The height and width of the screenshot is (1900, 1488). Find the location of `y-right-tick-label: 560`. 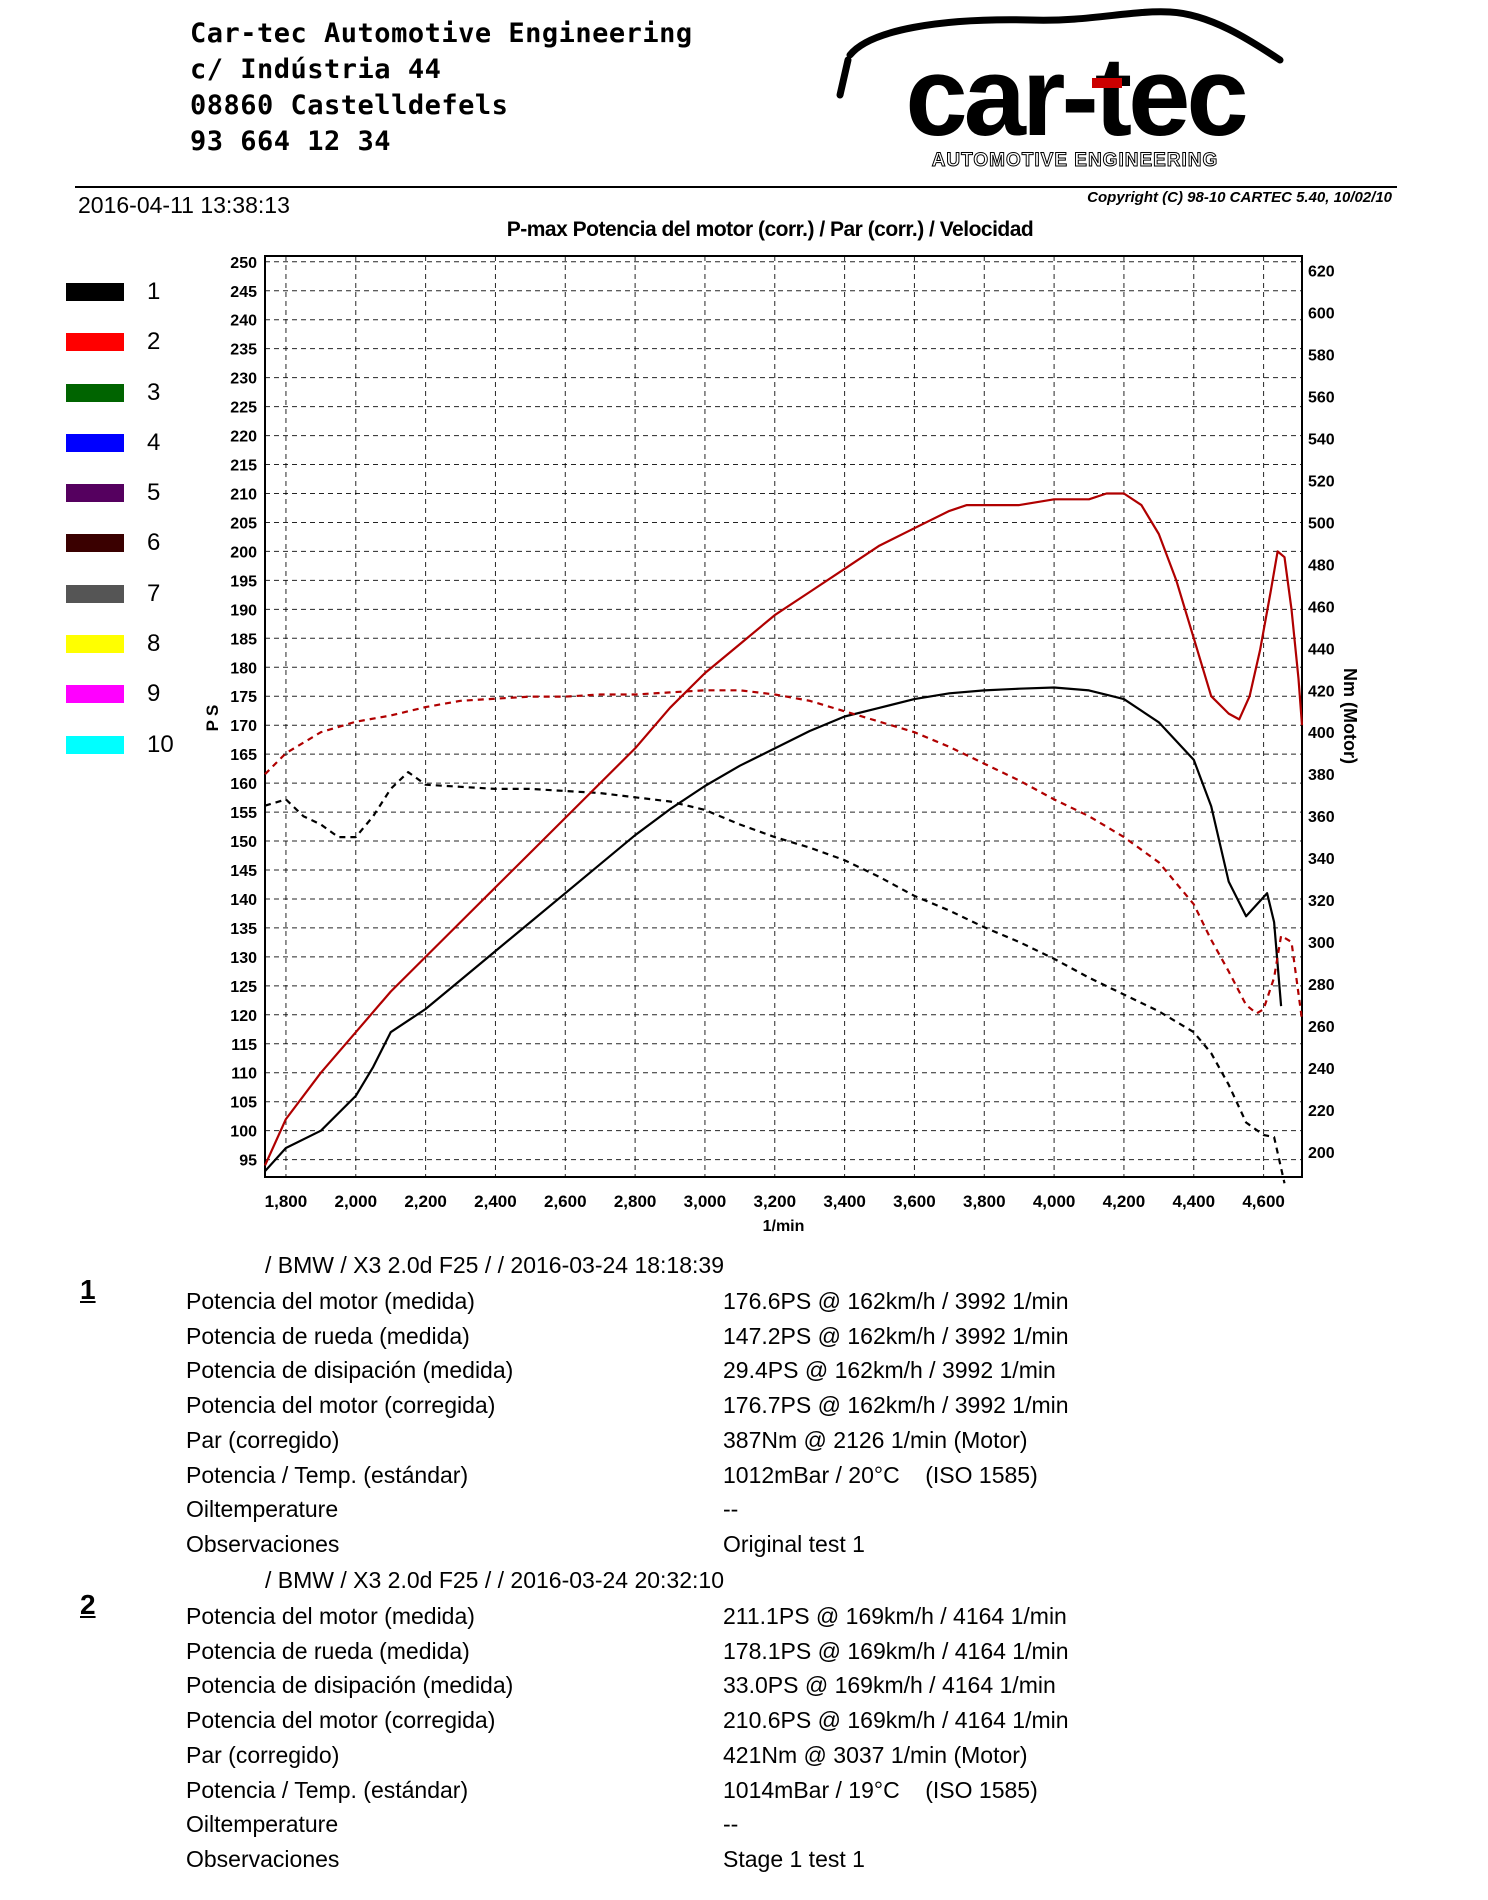

y-right-tick-label: 560 is located at coordinates (1321, 398).